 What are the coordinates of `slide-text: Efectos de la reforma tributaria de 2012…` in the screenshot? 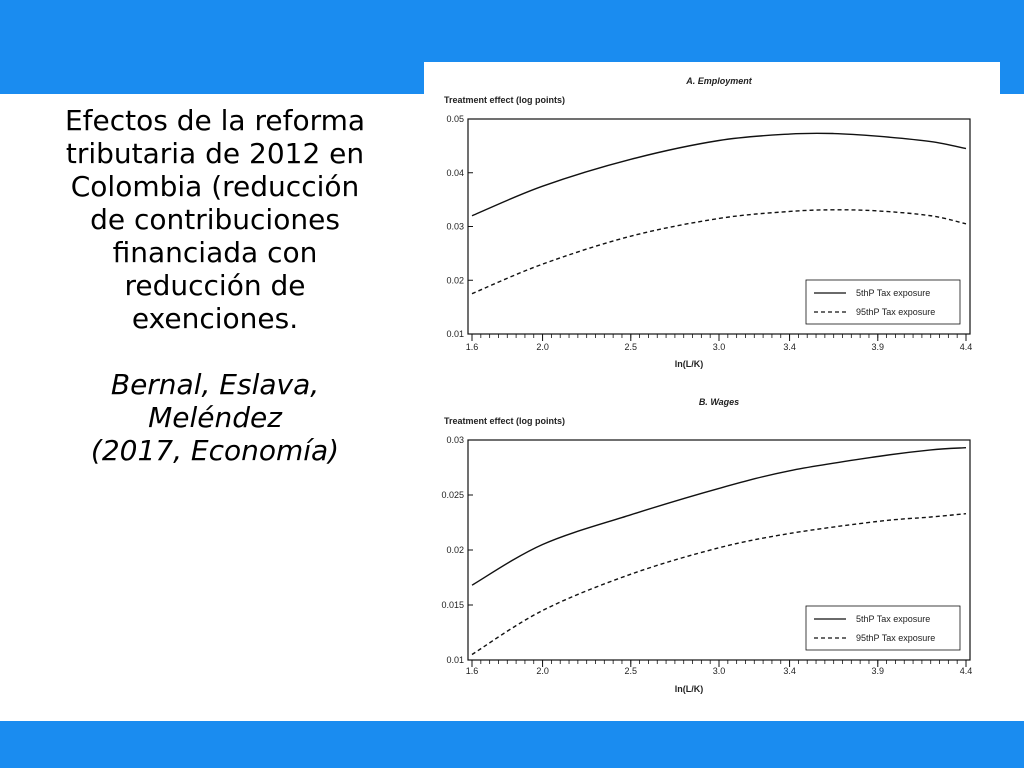 It's located at (215, 285).